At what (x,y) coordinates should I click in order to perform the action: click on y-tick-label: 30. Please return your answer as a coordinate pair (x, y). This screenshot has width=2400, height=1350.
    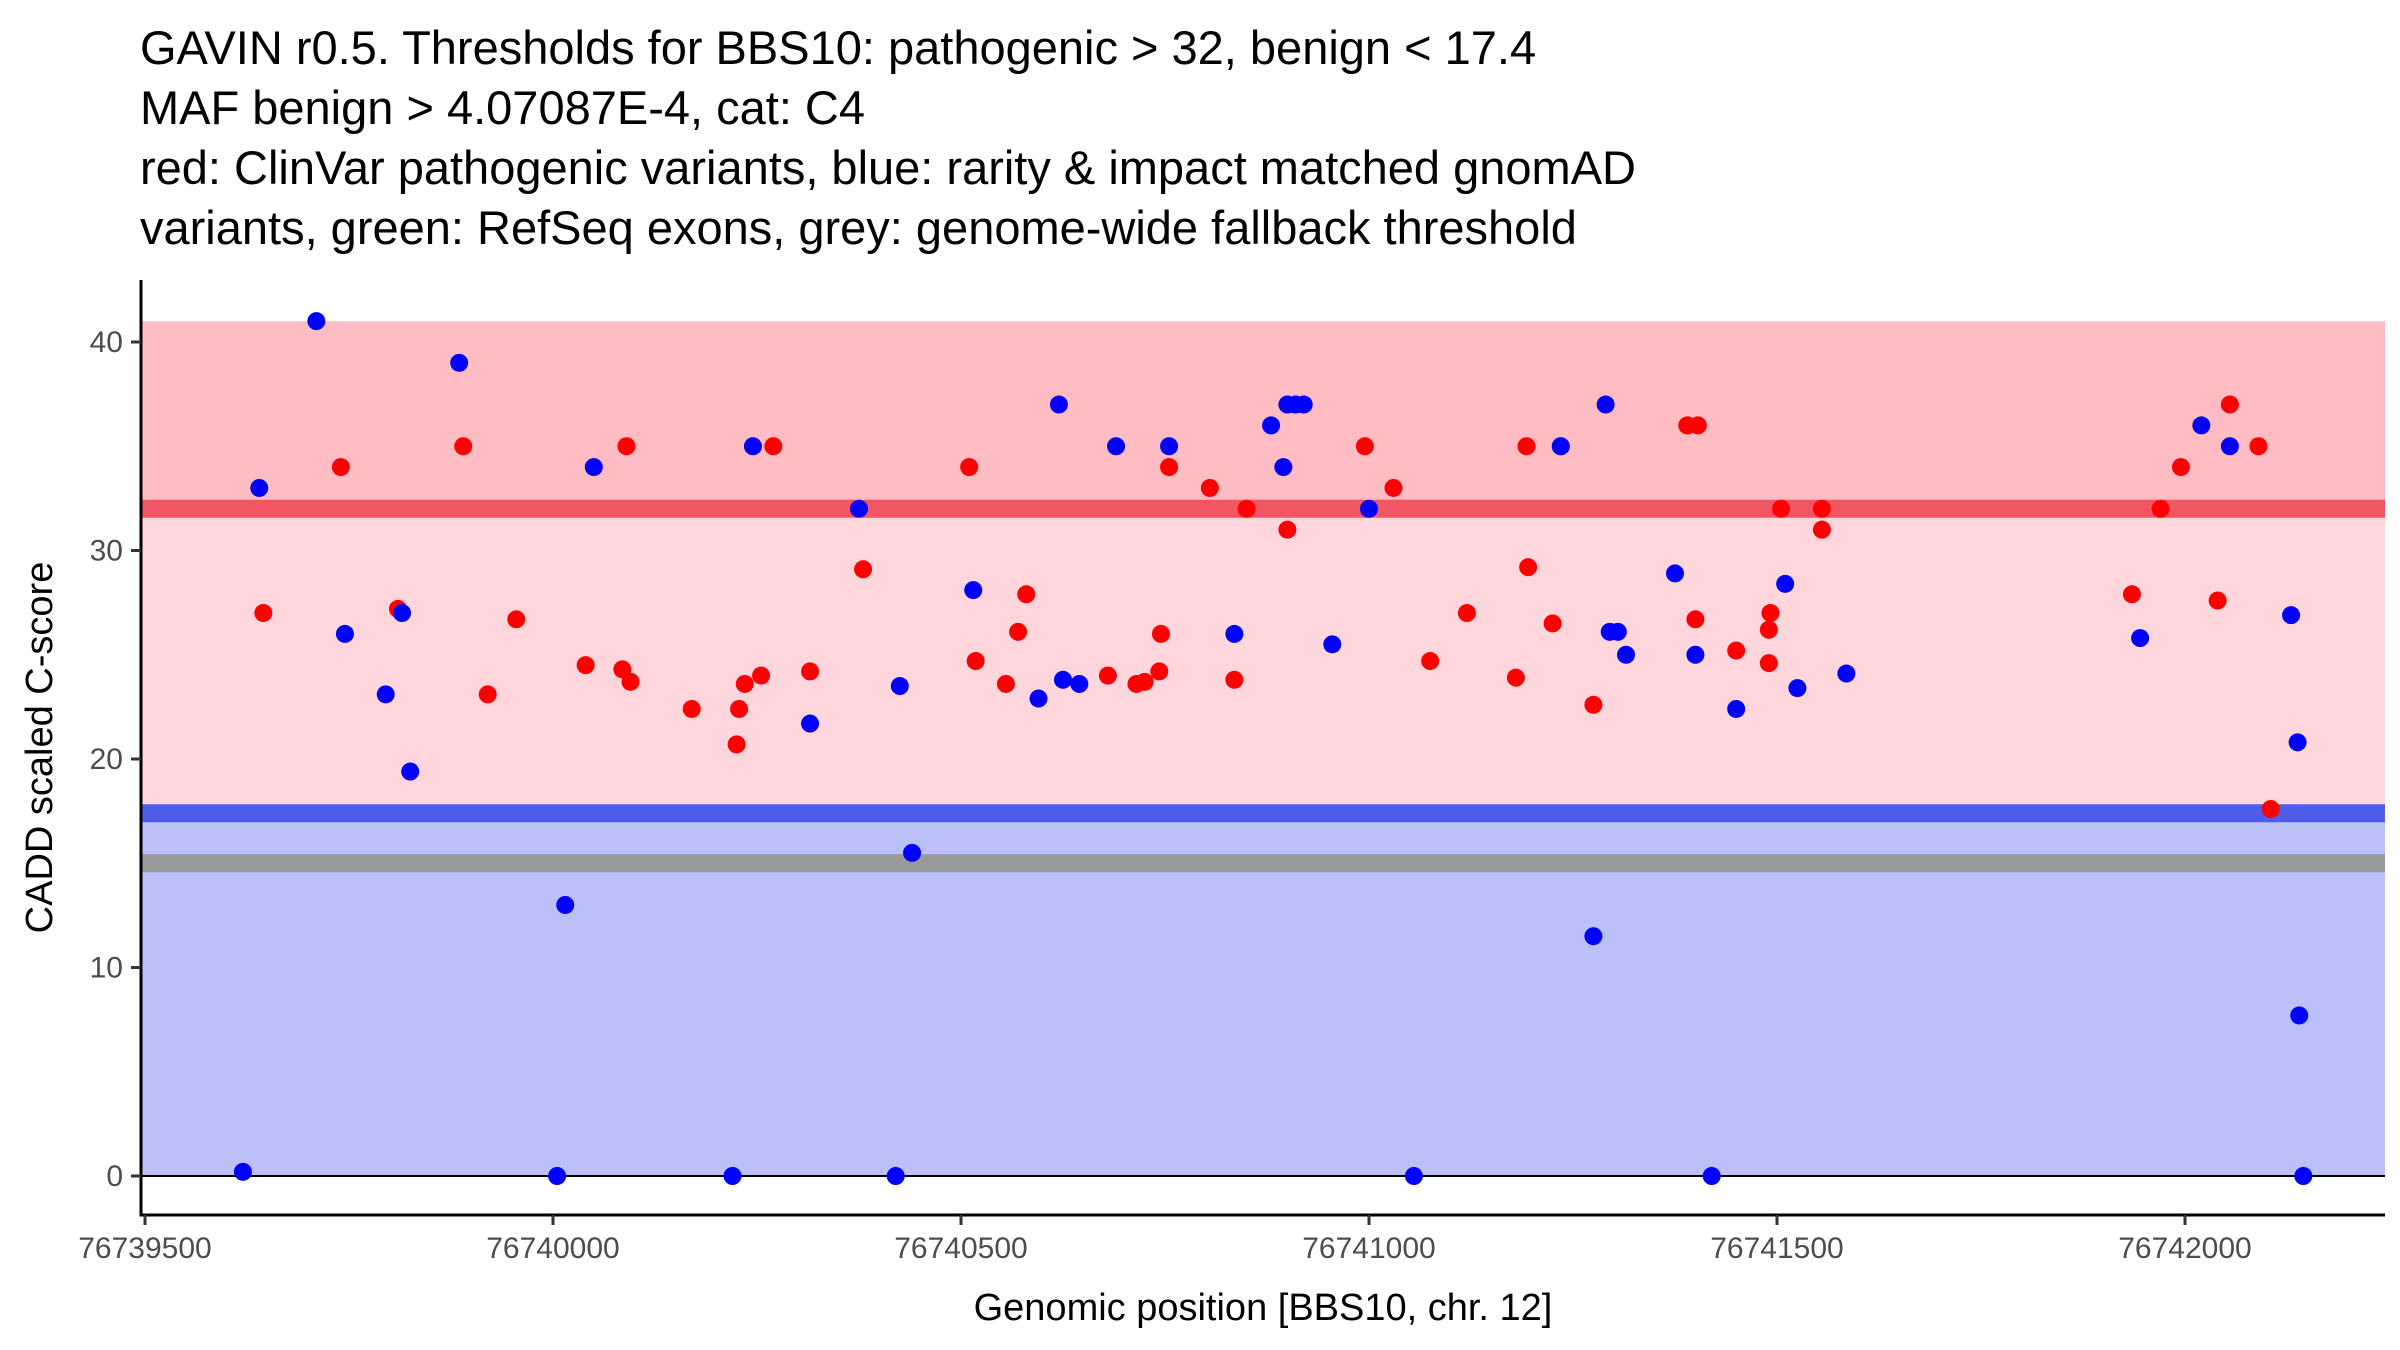
    Looking at the image, I should click on (106, 551).